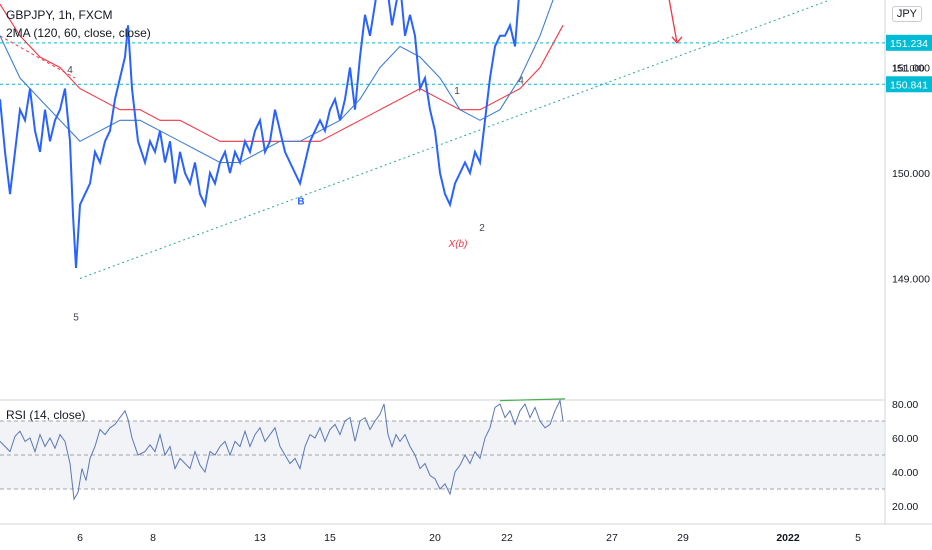 Image resolution: width=932 pixels, height=550 pixels. I want to click on price-tick-150.000: 150.000, so click(911, 174).